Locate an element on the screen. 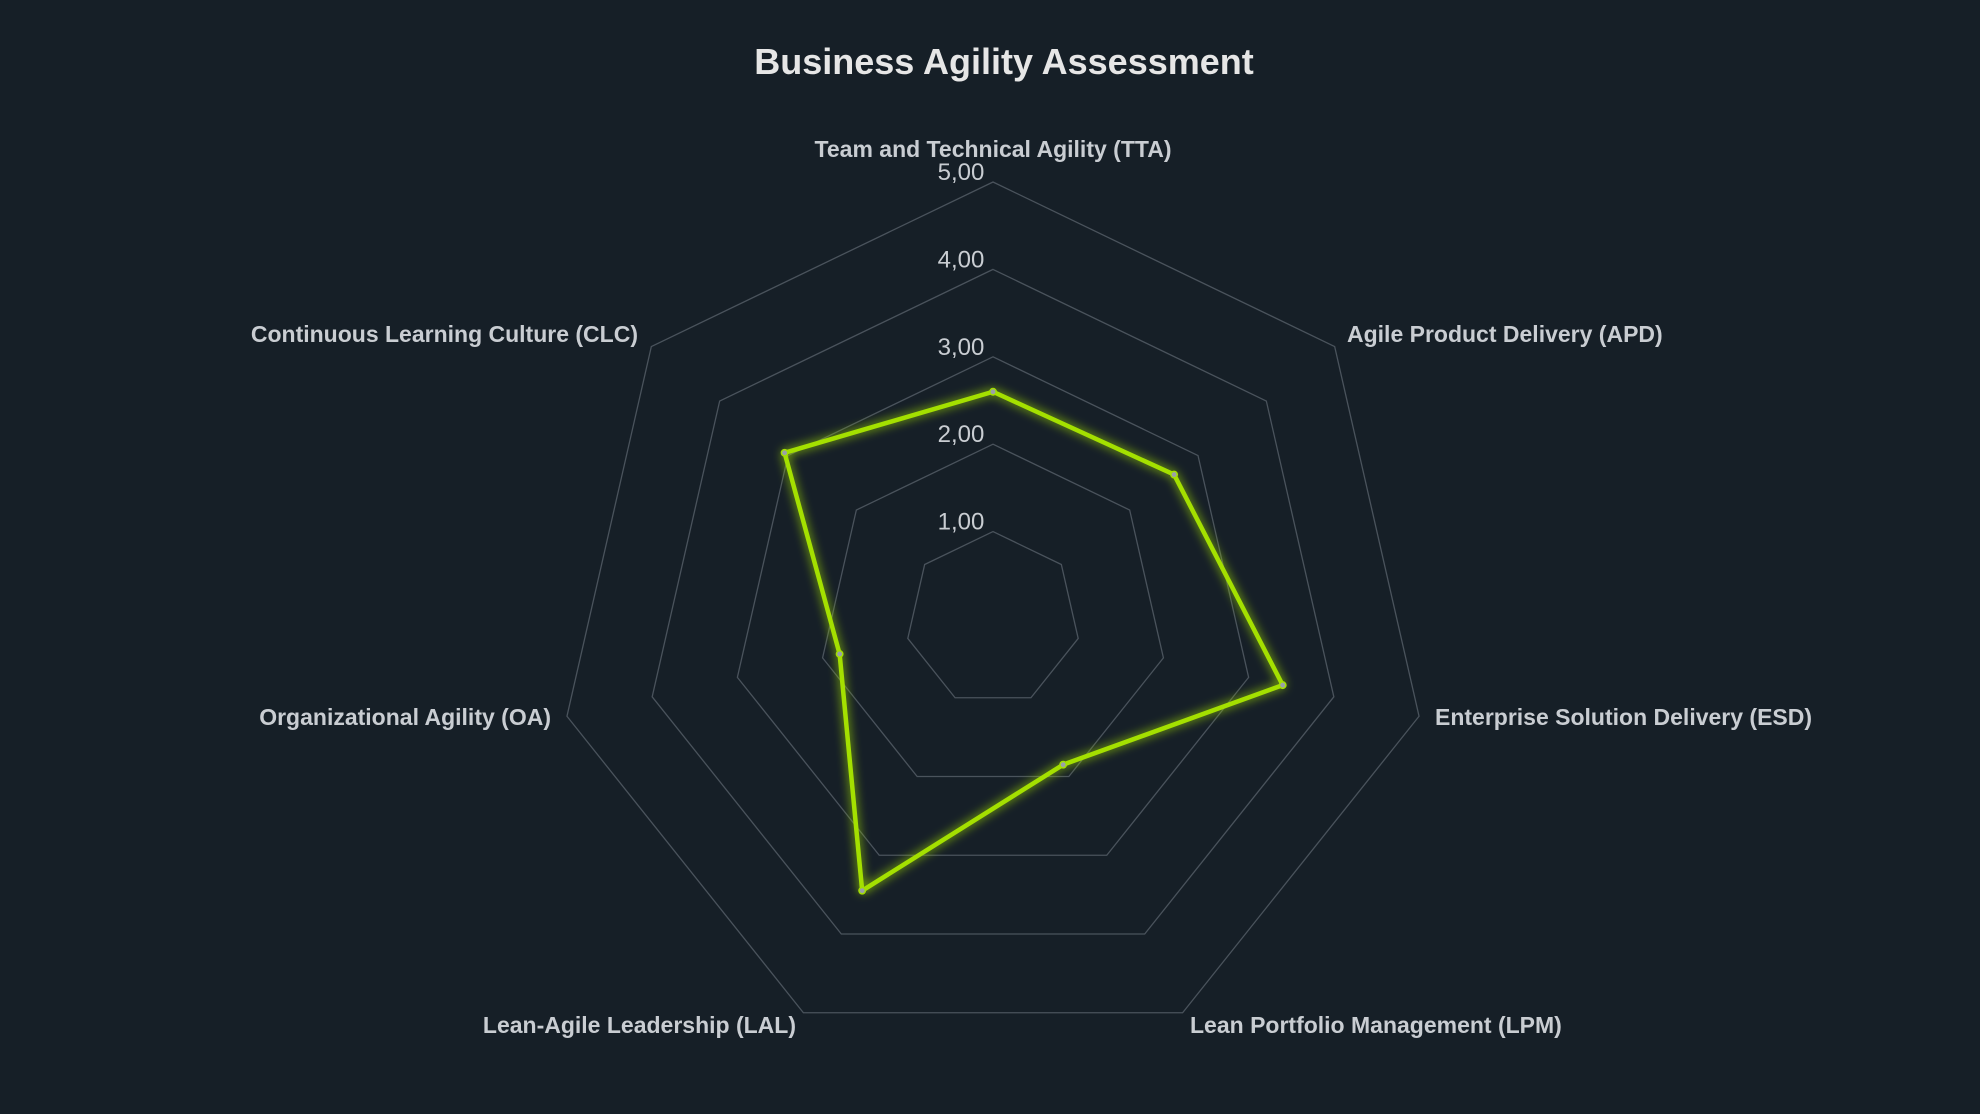 This screenshot has width=1980, height=1114. series-line is located at coordinates (1033, 641).